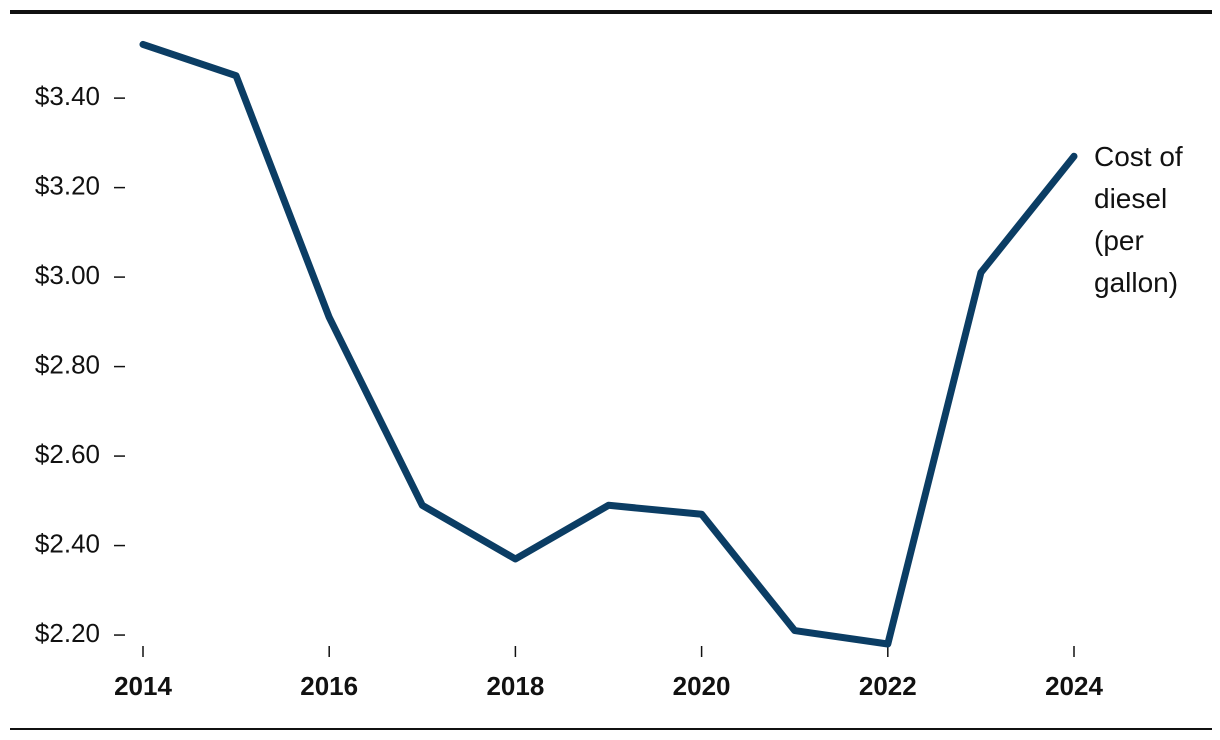 The image size is (1220, 740). What do you see at coordinates (67, 454) in the screenshot?
I see `y-tick-label: $2.60` at bounding box center [67, 454].